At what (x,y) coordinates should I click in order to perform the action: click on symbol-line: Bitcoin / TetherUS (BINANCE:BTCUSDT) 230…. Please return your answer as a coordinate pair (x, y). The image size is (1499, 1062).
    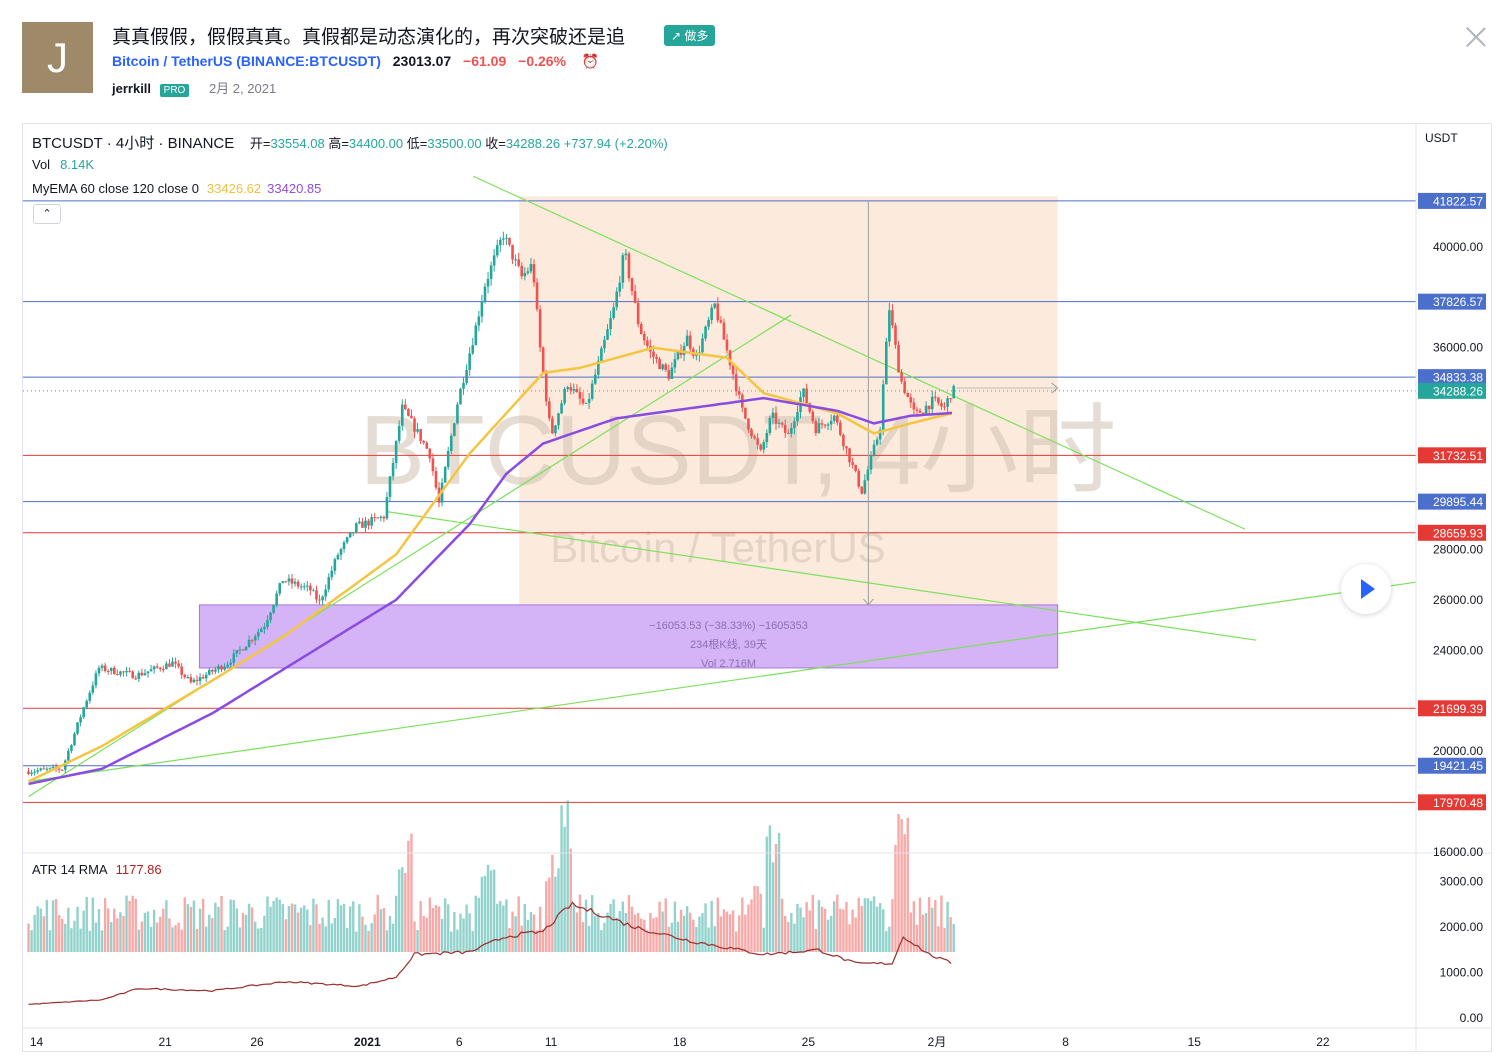
    Looking at the image, I should click on (355, 61).